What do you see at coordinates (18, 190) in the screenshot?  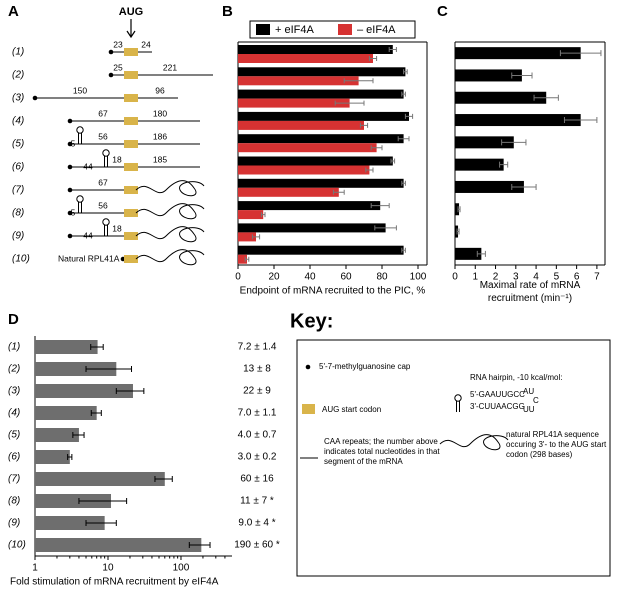 I see `row-label: (7)` at bounding box center [18, 190].